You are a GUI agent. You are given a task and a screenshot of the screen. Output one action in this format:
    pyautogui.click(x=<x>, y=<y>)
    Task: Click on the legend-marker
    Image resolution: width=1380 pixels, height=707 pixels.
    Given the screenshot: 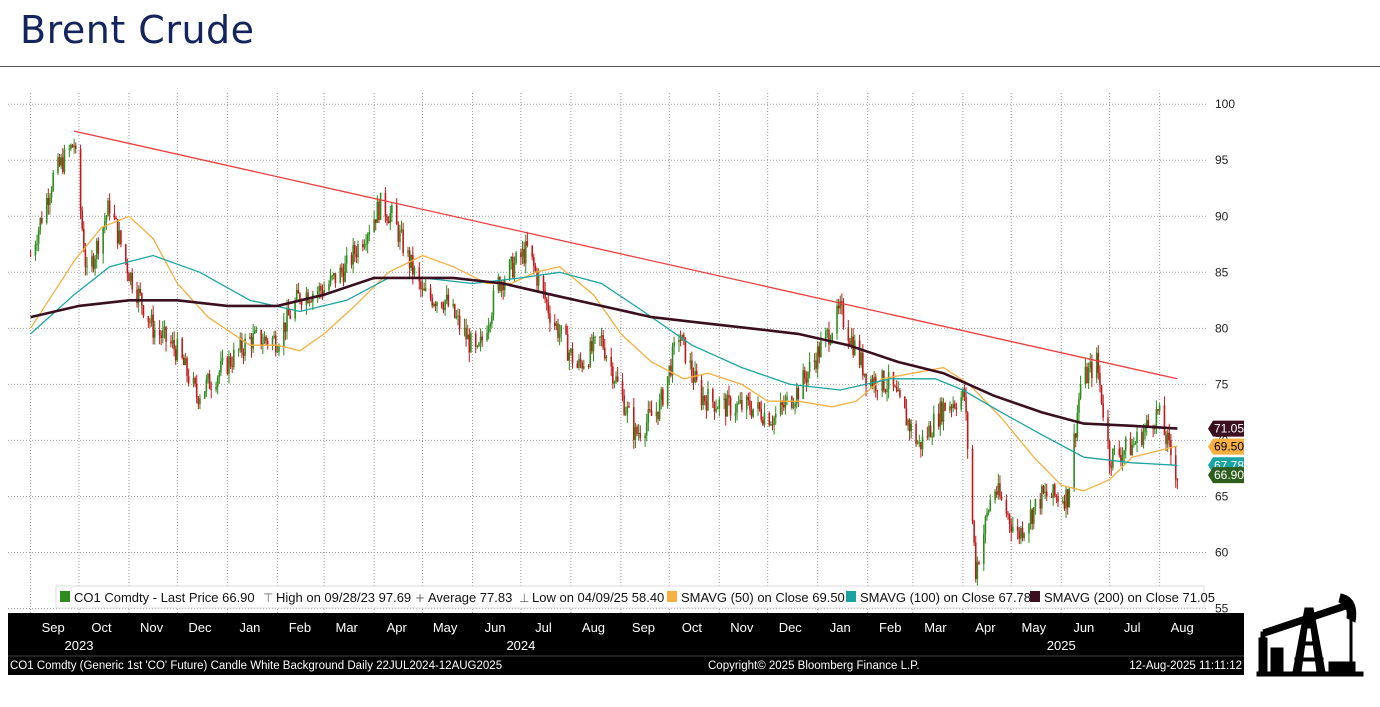 What is the action you would take?
    pyautogui.click(x=851, y=596)
    